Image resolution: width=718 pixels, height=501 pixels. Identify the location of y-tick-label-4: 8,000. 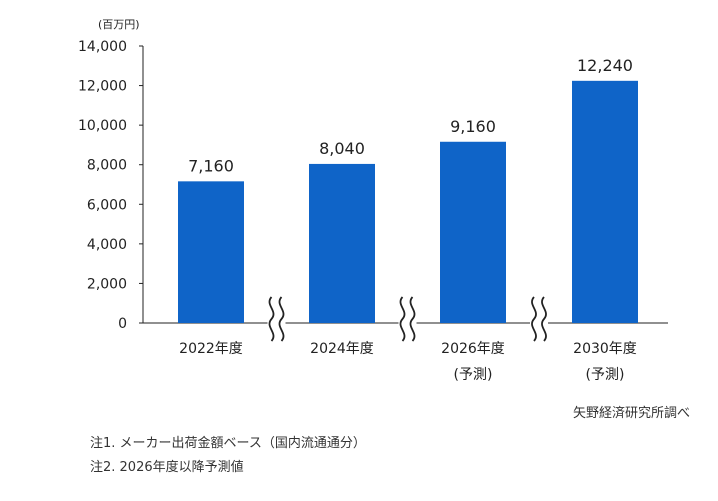
(107, 166).